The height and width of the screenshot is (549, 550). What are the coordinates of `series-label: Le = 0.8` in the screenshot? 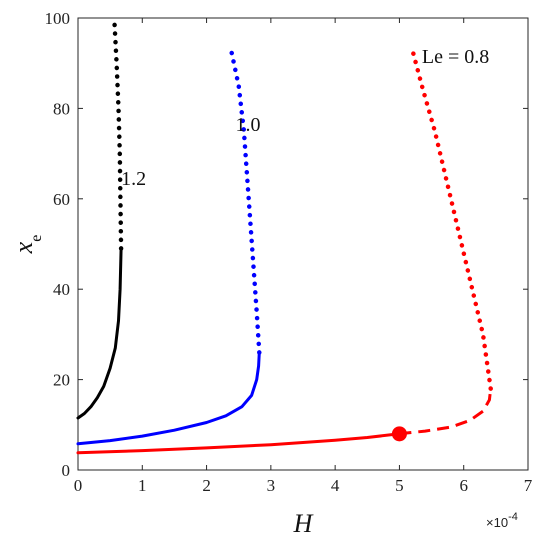 It's located at (455, 57).